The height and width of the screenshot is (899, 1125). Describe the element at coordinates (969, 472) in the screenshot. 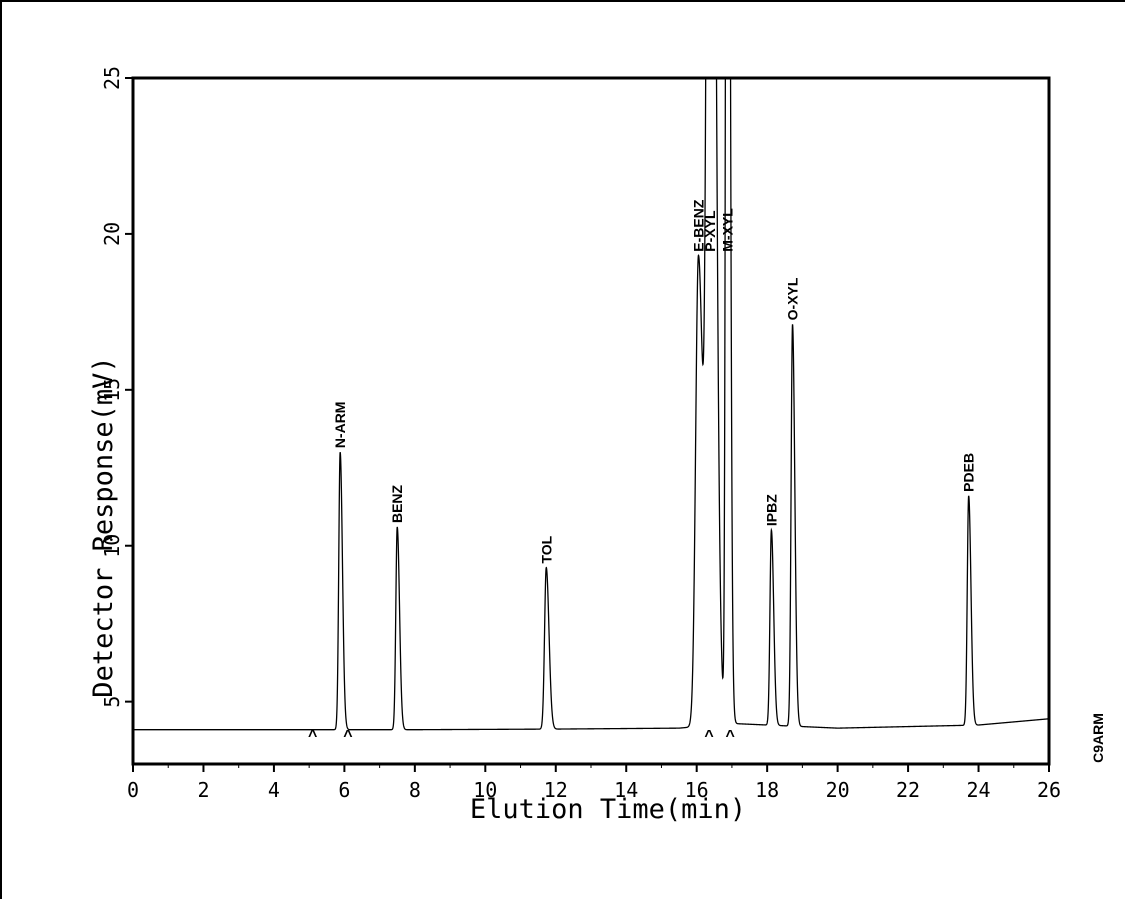

I see `peak-label: PDEB` at that location.